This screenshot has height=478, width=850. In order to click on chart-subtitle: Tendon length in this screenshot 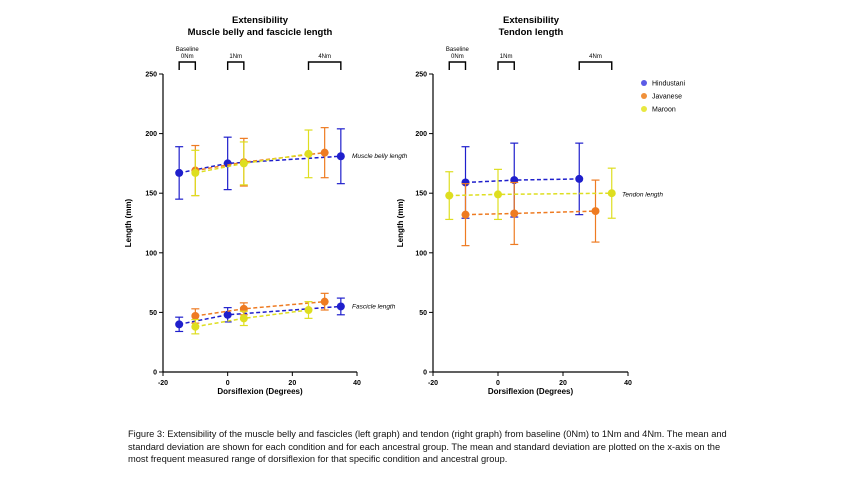, I will do `click(531, 32)`.